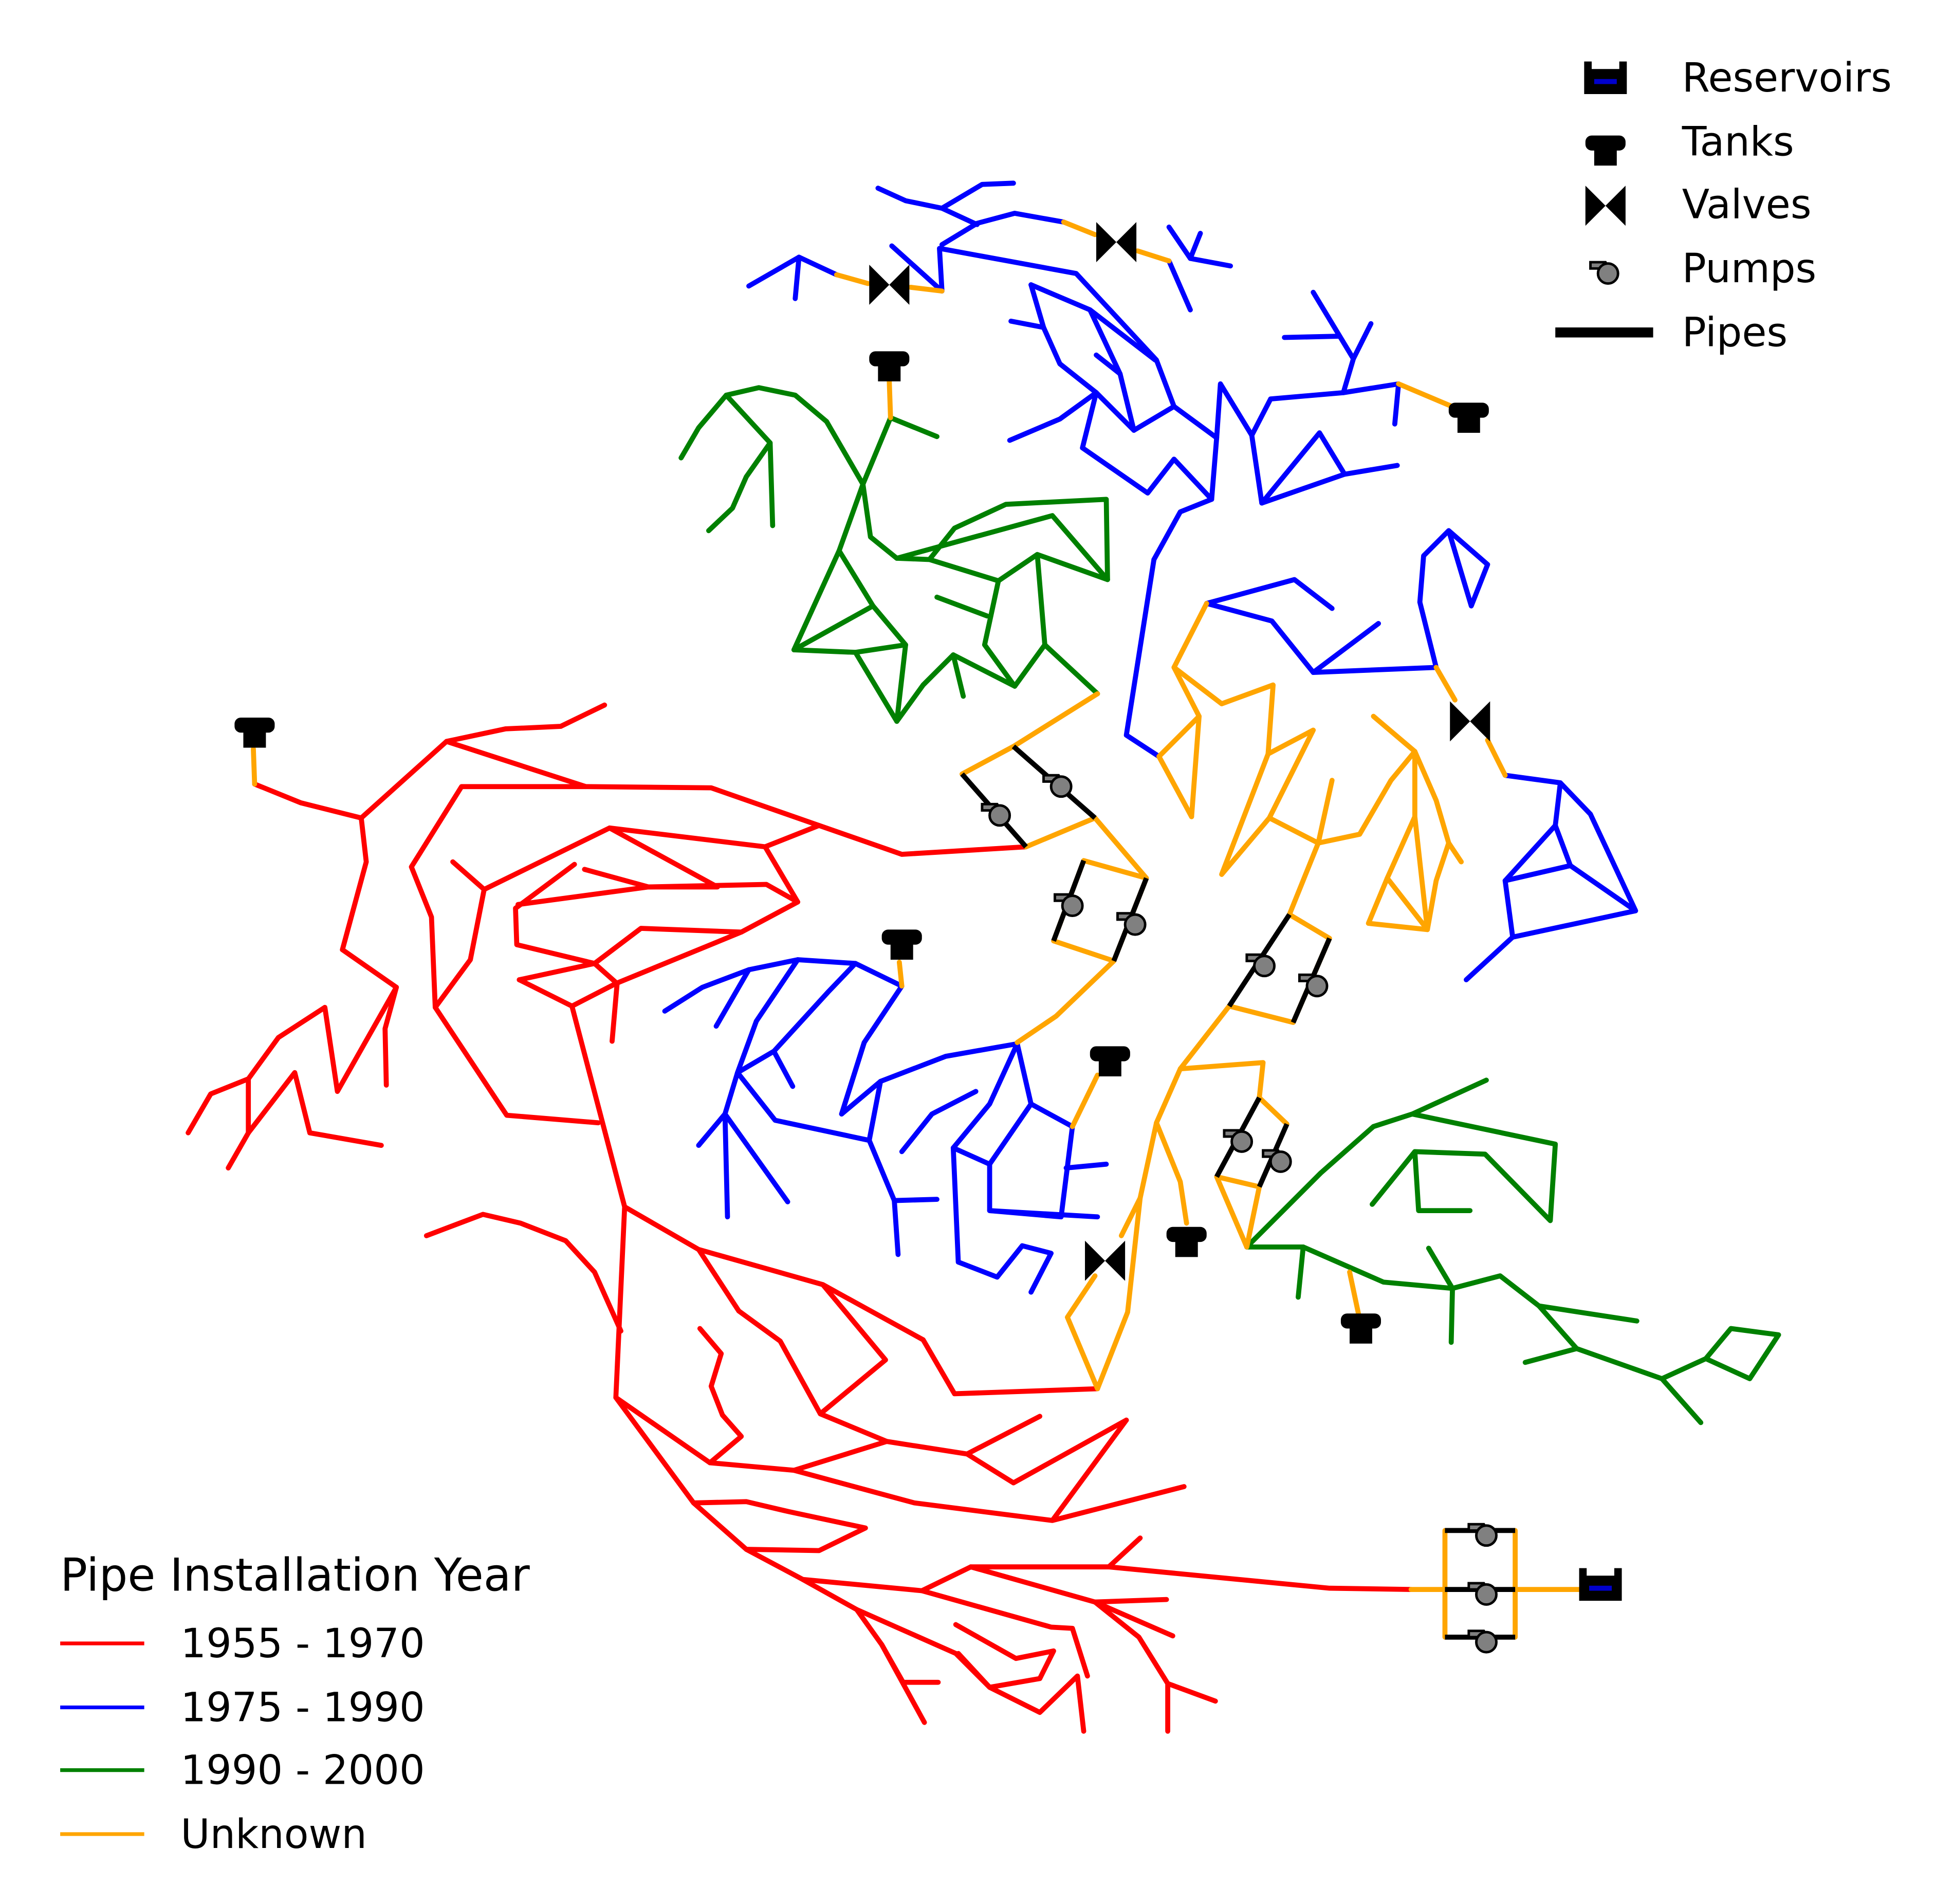 The image size is (1953, 1904). Describe the element at coordinates (302, 1770) in the screenshot. I see `legend-label-1990-2000: 1990 - 2000` at that location.